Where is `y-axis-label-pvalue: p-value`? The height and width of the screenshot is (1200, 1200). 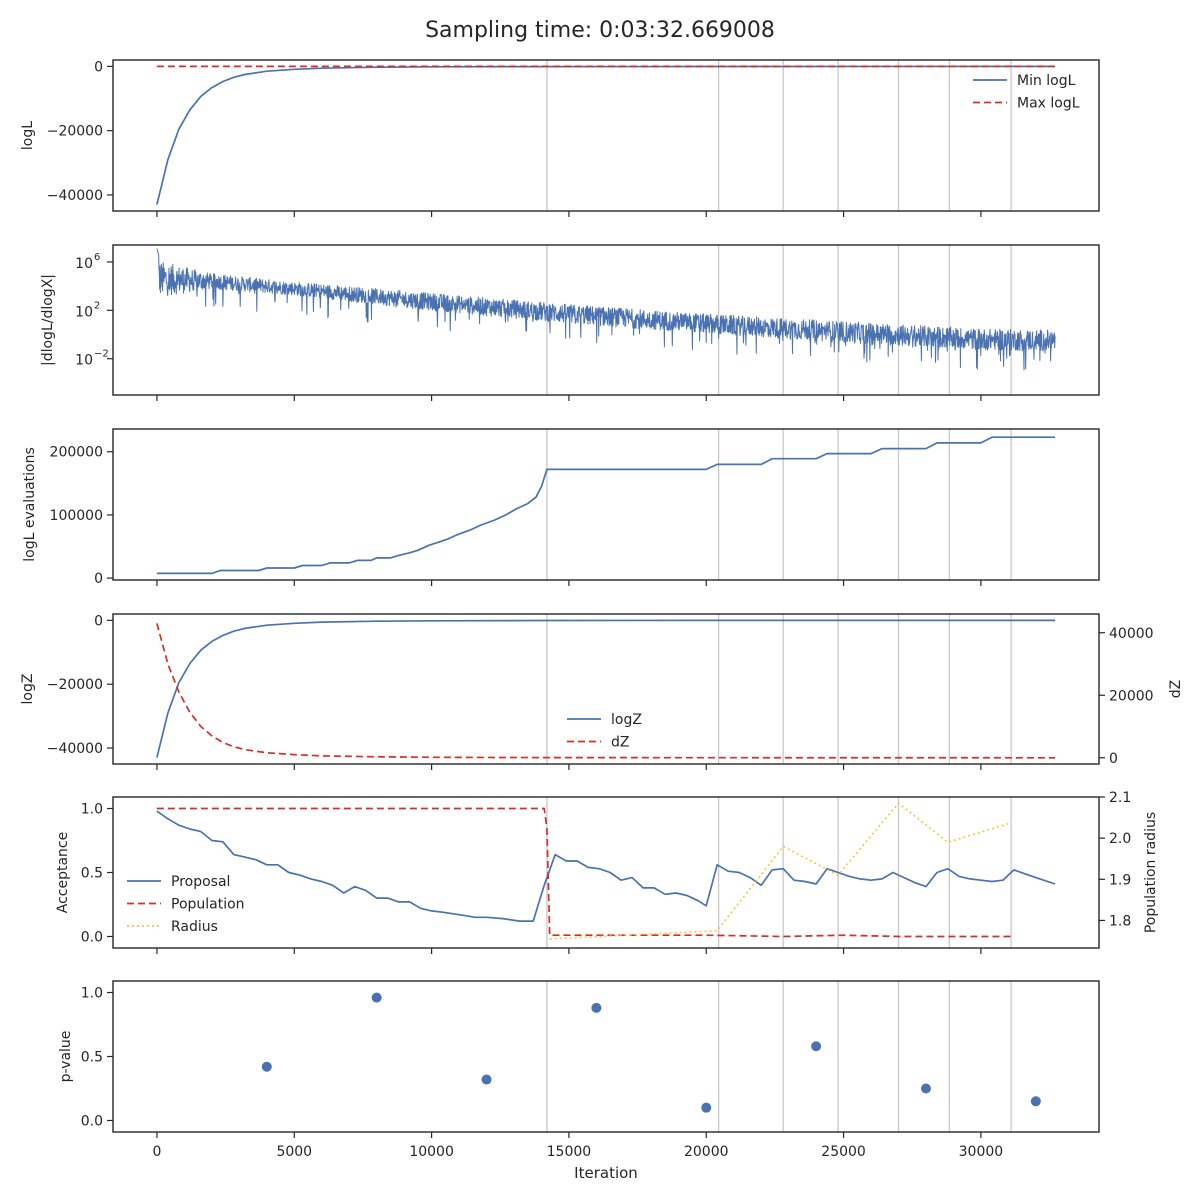 y-axis-label-pvalue: p-value is located at coordinates (66, 1057).